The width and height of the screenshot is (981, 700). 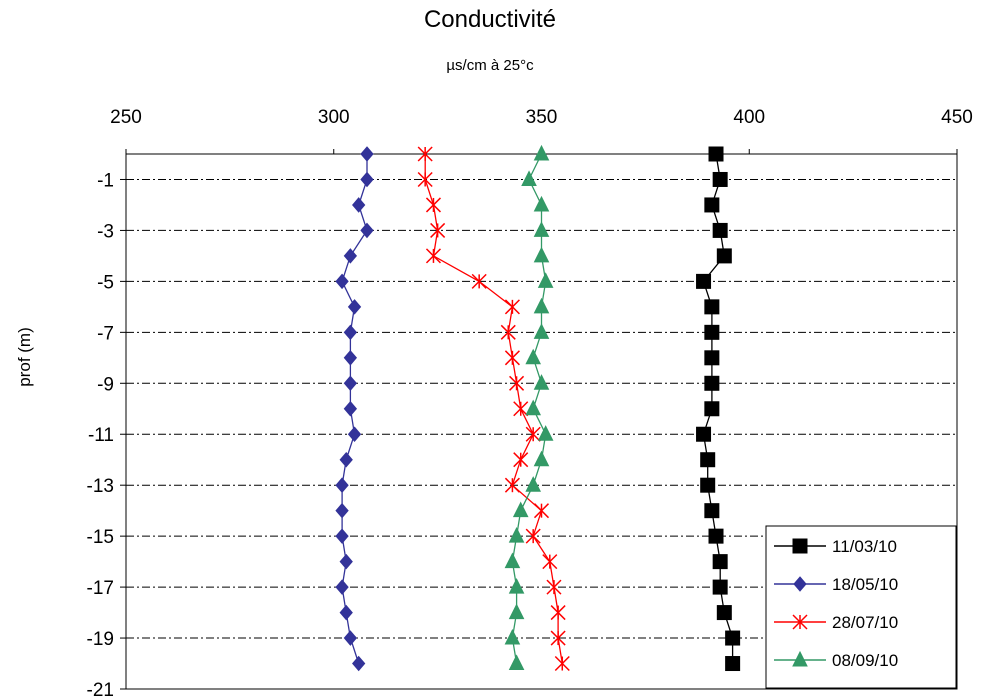 I want to click on x-tick-label: 350, so click(x=542, y=117).